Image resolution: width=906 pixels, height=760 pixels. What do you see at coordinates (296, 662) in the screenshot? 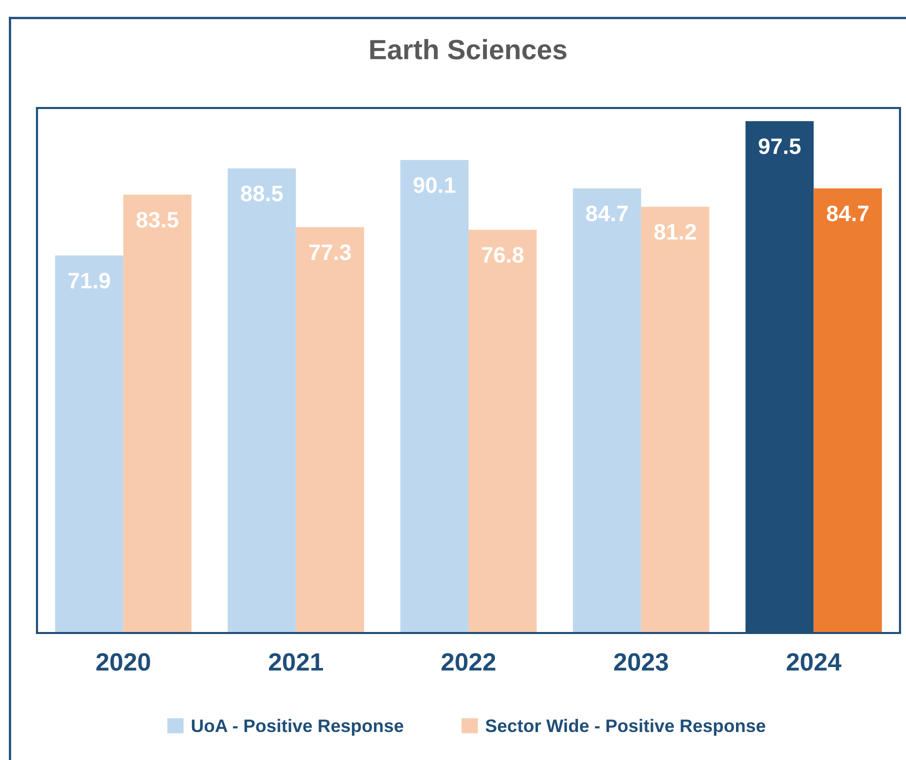
I see `x-tick-label: 2021` at bounding box center [296, 662].